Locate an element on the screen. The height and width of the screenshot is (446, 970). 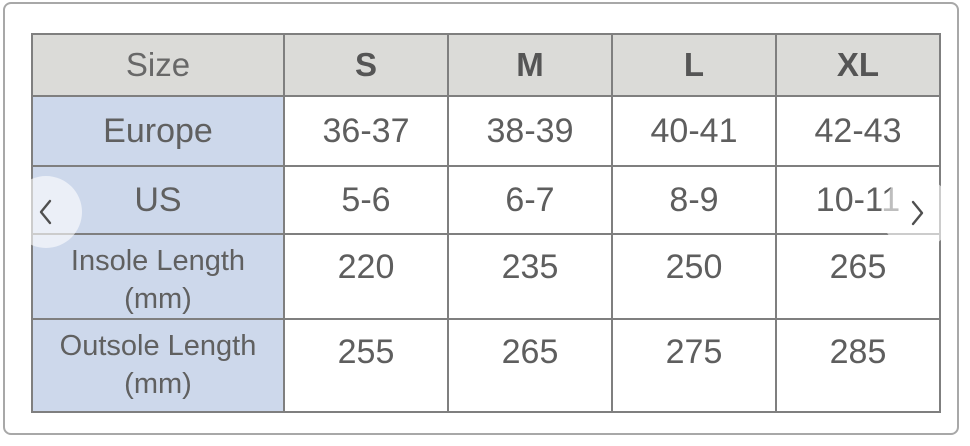
chevron-left-icon is located at coordinates (46, 212).